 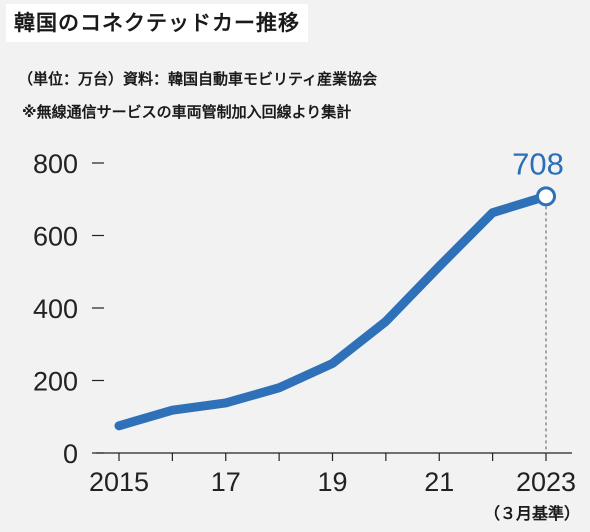 What do you see at coordinates (119, 482) in the screenshot?
I see `x-tick-label: 2015` at bounding box center [119, 482].